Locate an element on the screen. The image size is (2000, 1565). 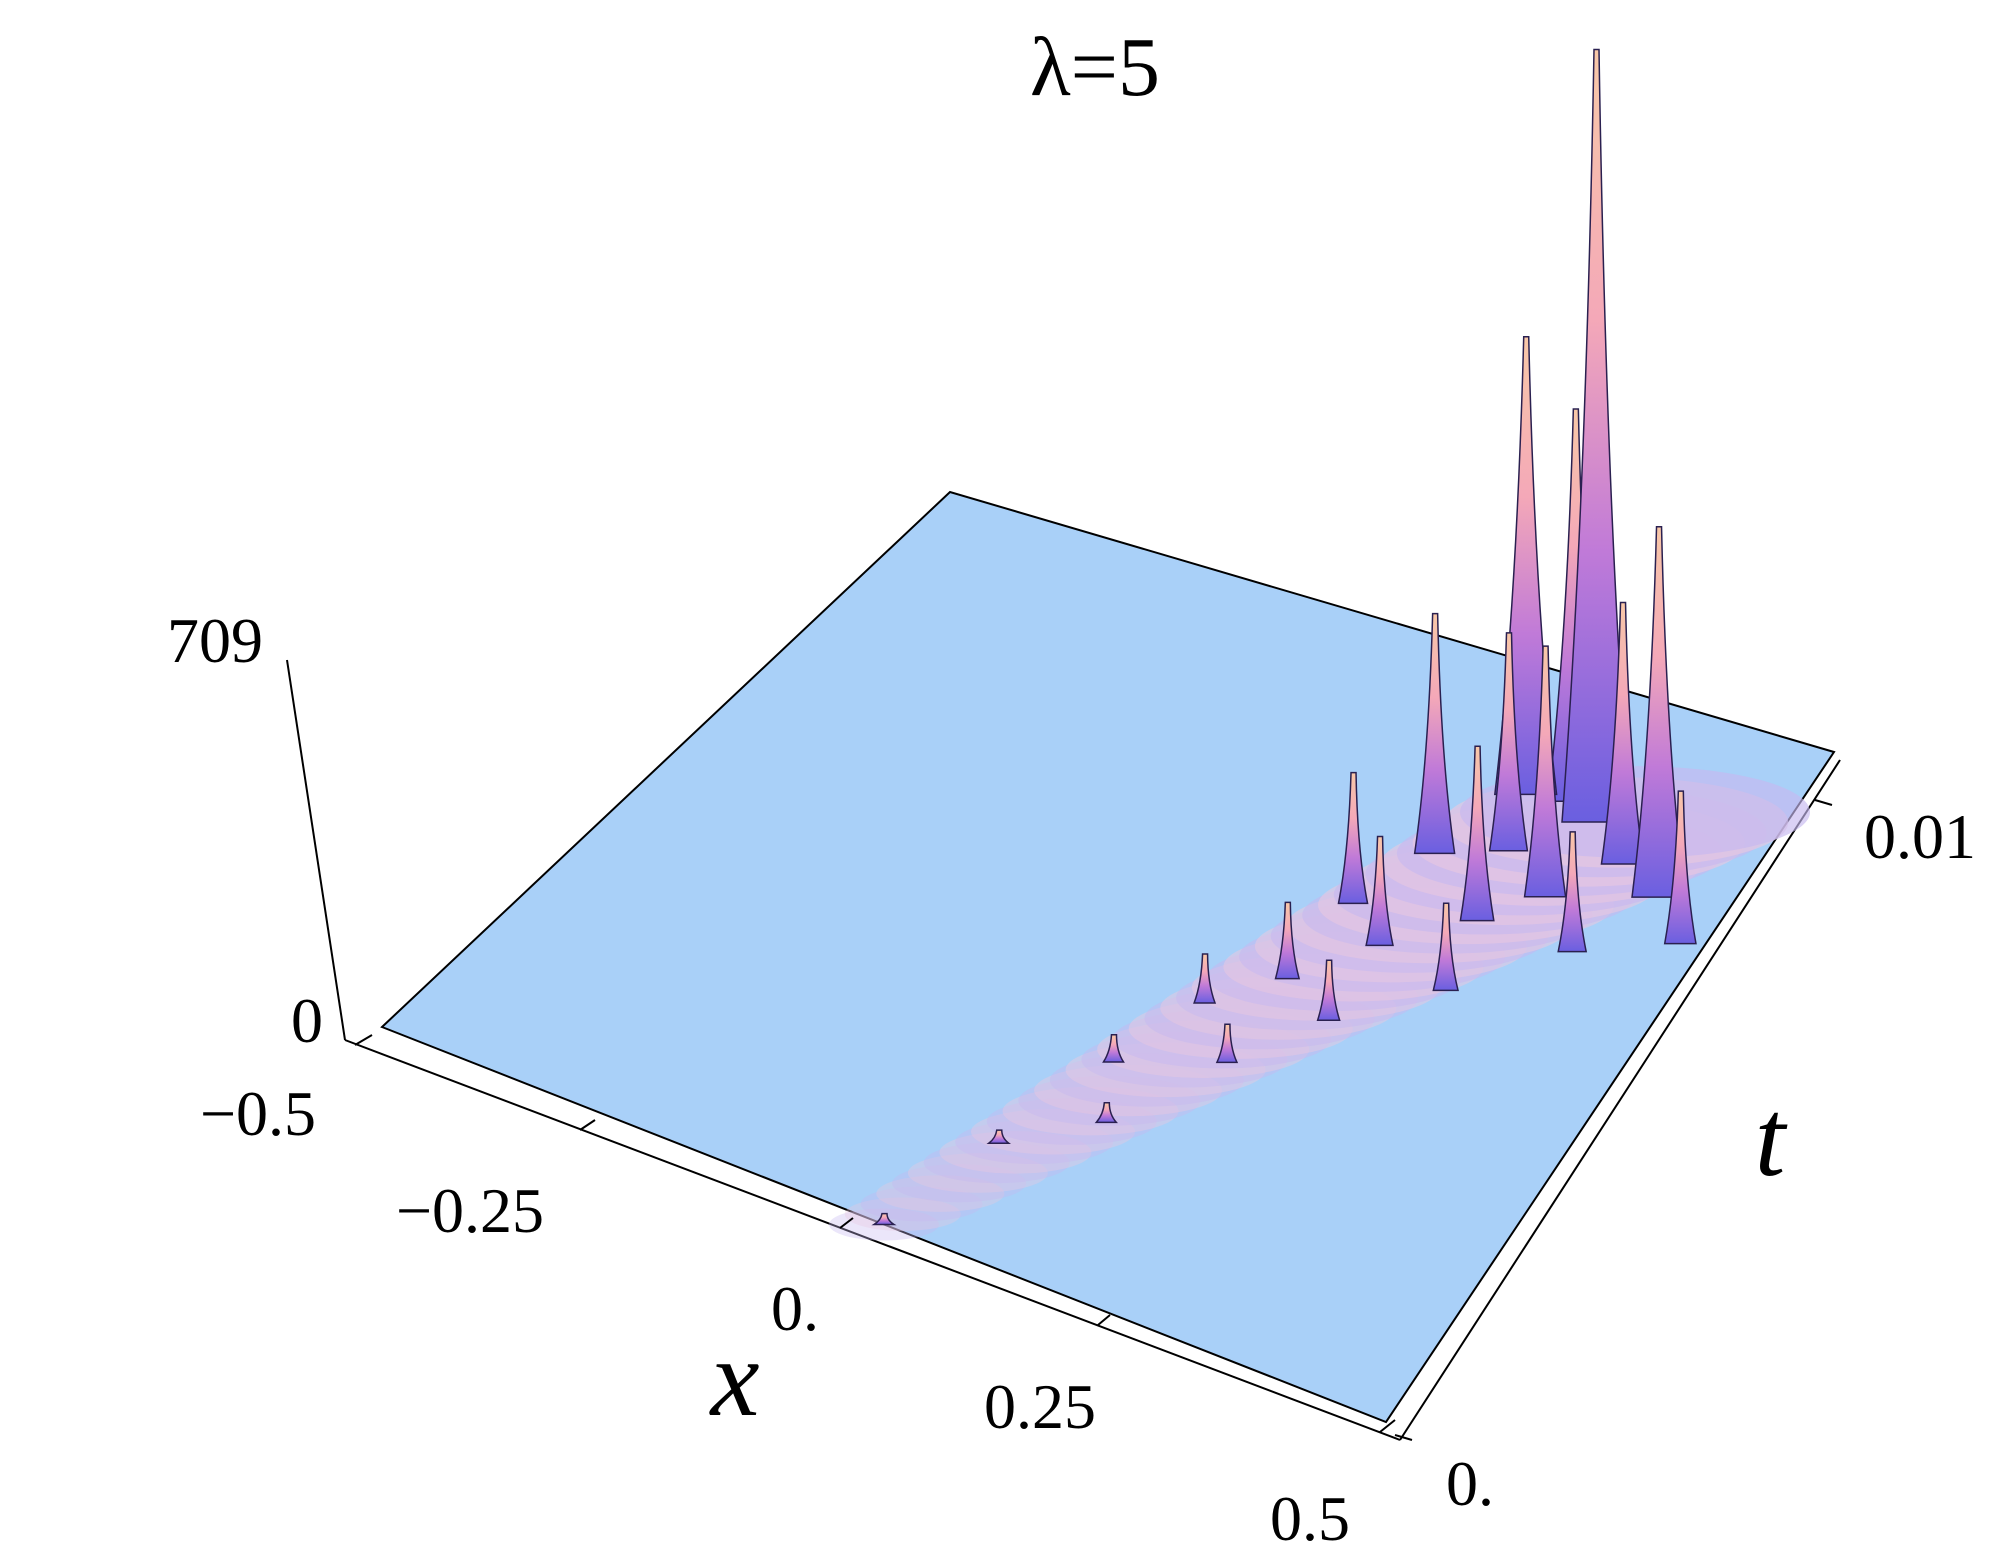
z-axis: 709 0 is located at coordinates (245, 830).